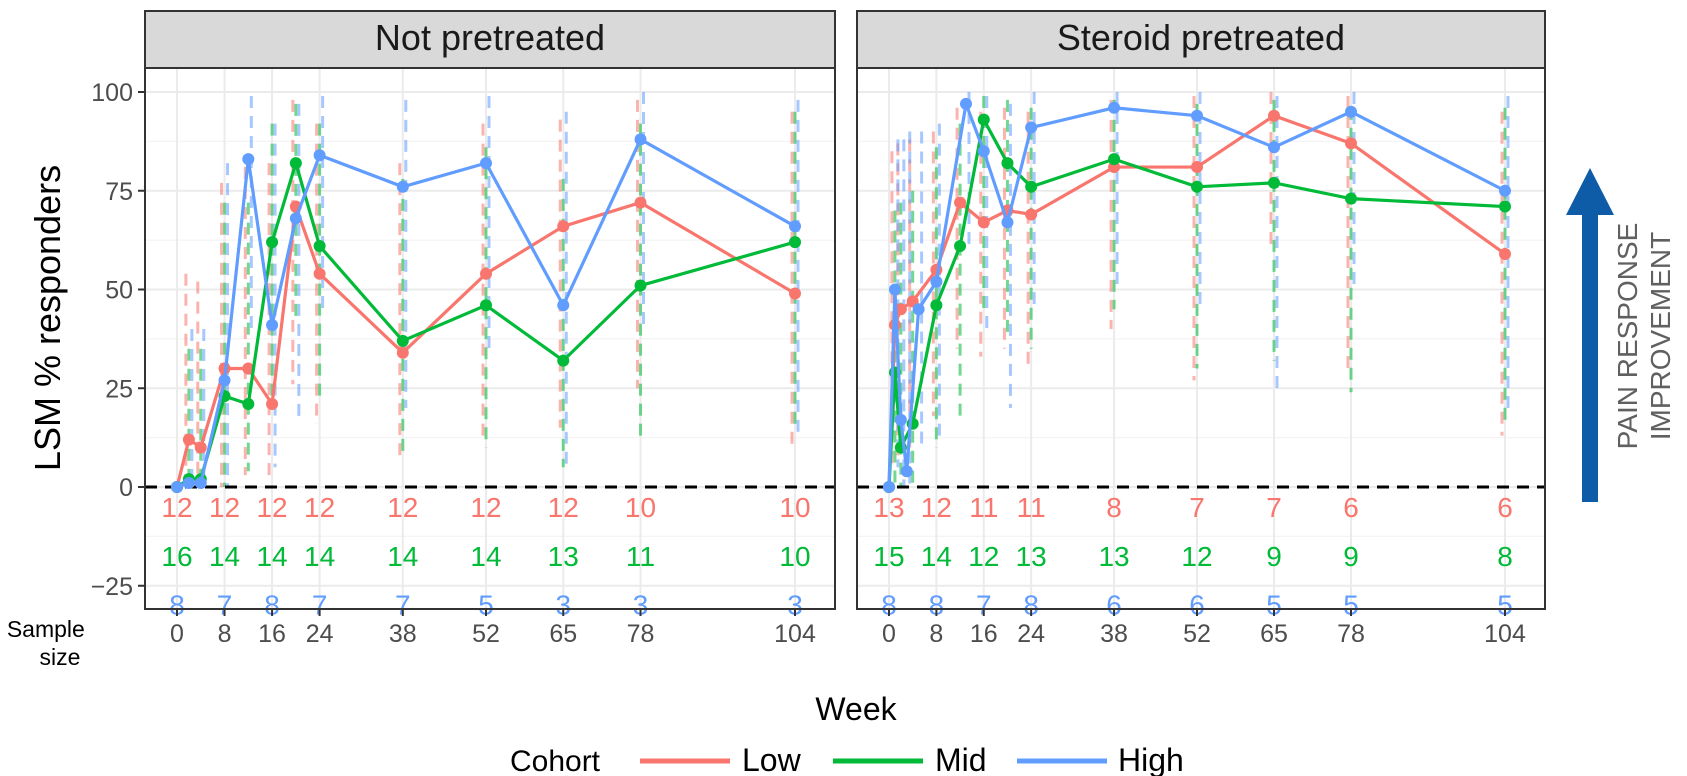 Image resolution: width=1687 pixels, height=776 pixels. Describe the element at coordinates (403, 634) in the screenshot. I see `x-tick-label: 38` at that location.